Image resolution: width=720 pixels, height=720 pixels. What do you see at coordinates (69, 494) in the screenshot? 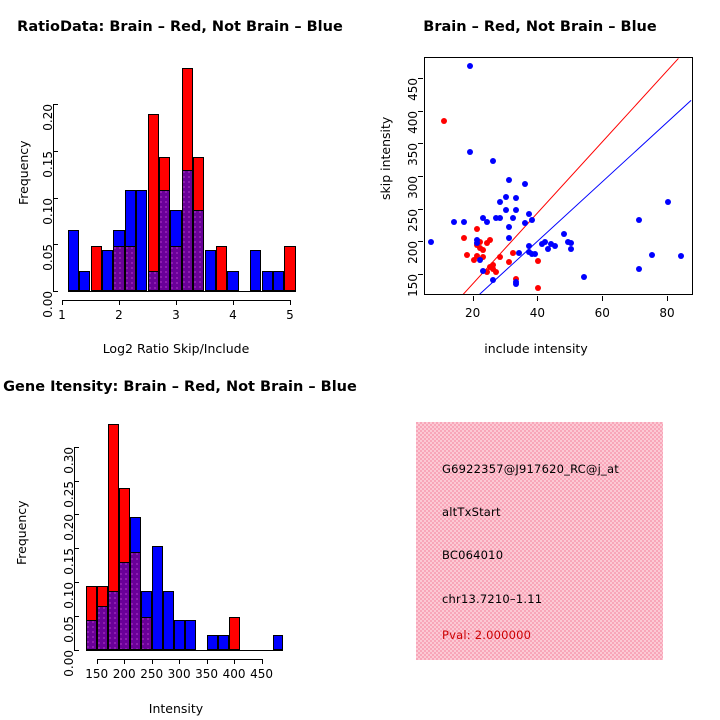
I see `gene-ytick-label: 0.25` at bounding box center [69, 494].